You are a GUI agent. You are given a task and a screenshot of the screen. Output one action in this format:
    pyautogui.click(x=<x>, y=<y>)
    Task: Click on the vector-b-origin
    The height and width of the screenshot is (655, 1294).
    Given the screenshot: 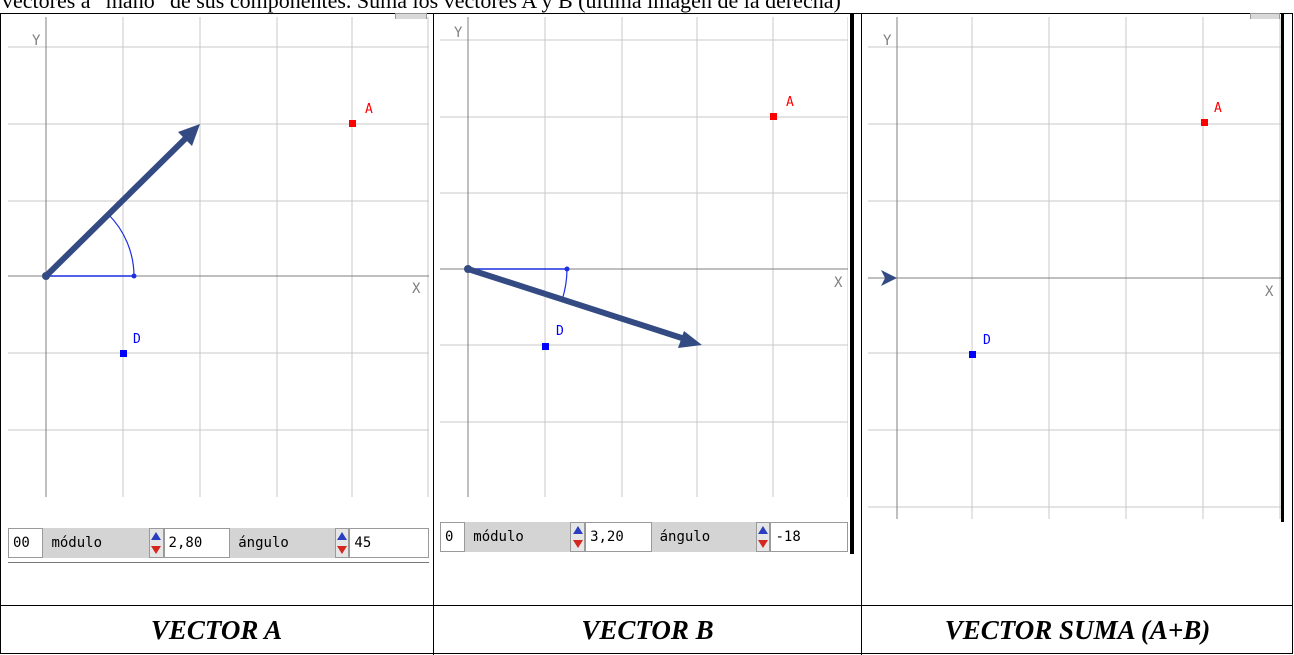 What is the action you would take?
    pyautogui.click(x=468, y=269)
    